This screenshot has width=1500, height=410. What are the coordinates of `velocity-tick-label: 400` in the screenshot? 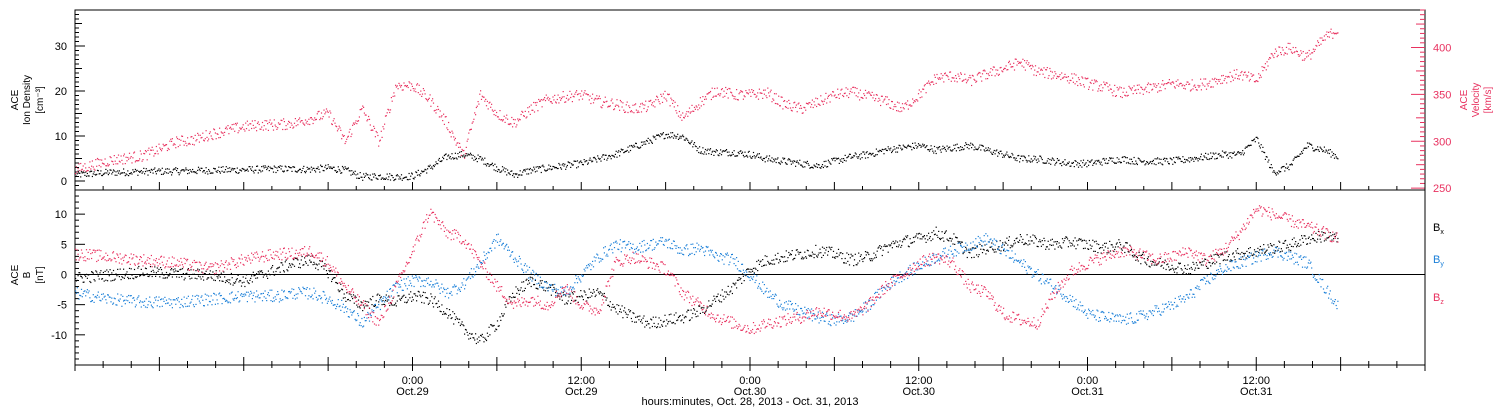 It's located at (1442, 49).